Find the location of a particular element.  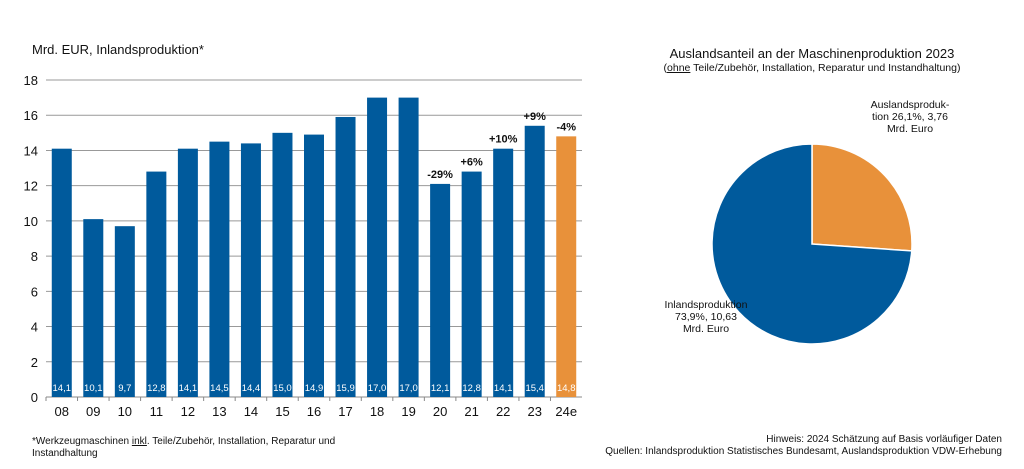

y-tick-label: 16 is located at coordinates (31, 115).